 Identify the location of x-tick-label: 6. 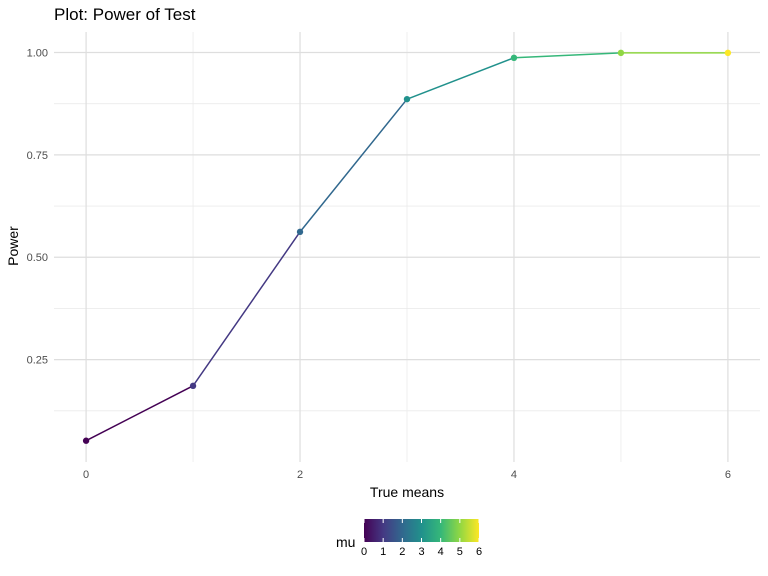
(728, 475).